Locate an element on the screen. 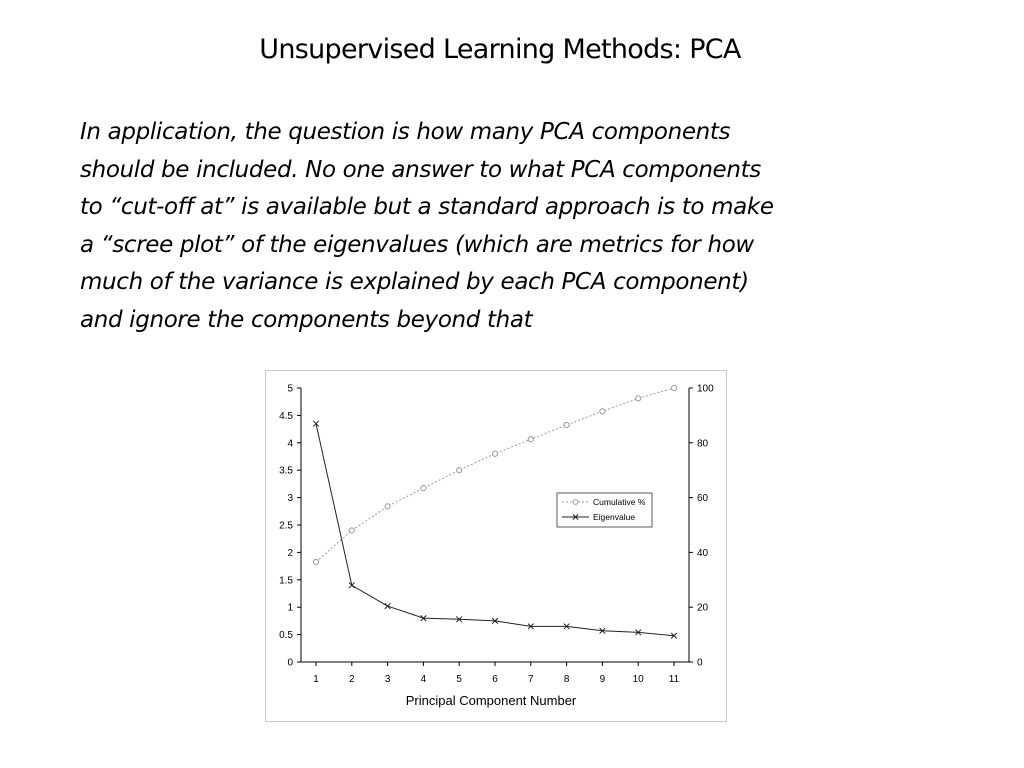 The height and width of the screenshot is (768, 1024). series-line-cumulative is located at coordinates (495, 475).